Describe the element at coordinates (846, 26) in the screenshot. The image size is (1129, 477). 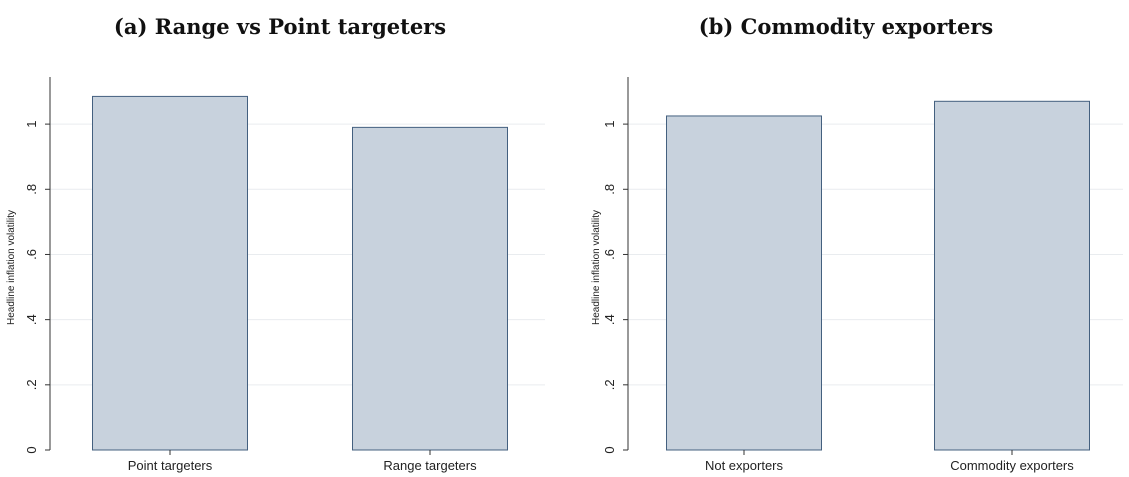
I see `panel-b-title: (b) Commodity exporters` at that location.